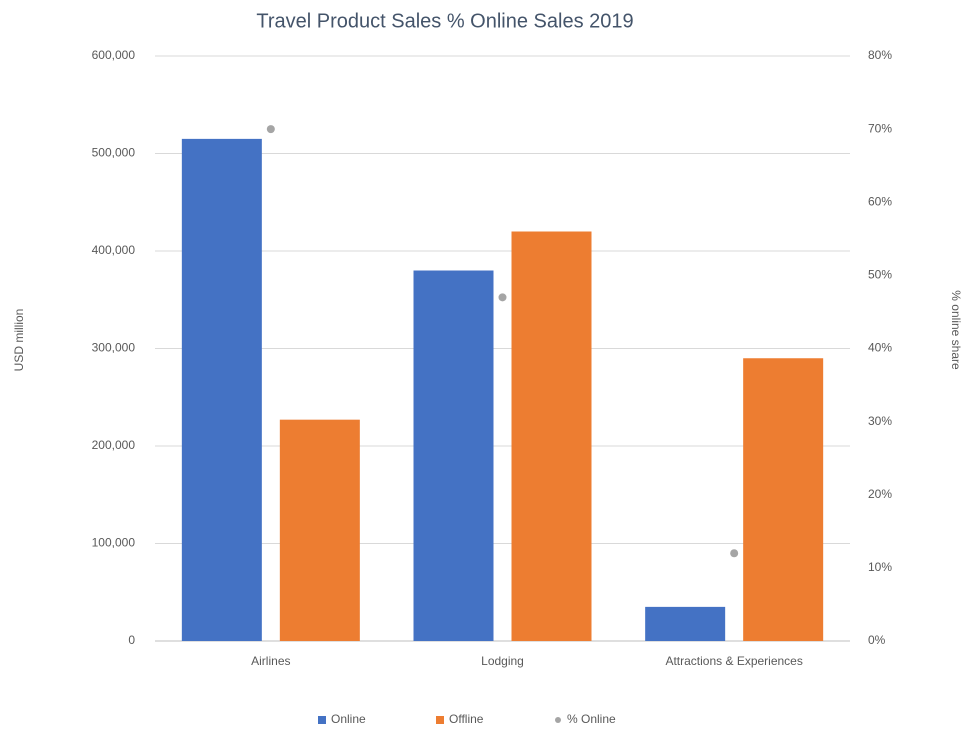  Describe the element at coordinates (114, 153) in the screenshot. I see `y-tick-label: 500,000` at that location.